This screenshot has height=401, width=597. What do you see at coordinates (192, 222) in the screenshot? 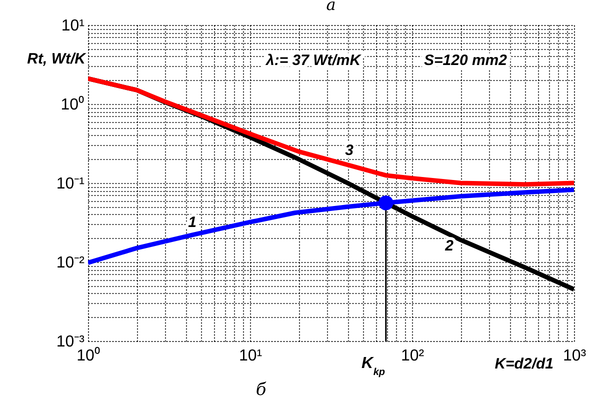
I see `annotation: 1` at bounding box center [192, 222].